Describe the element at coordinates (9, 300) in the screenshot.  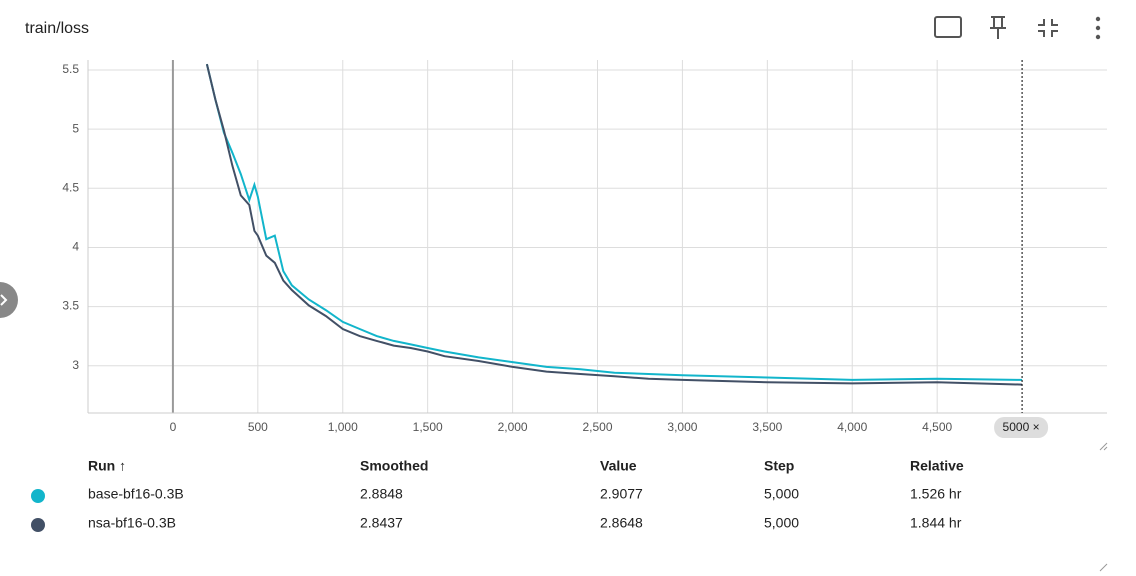
I see `side-toggle` at that location.